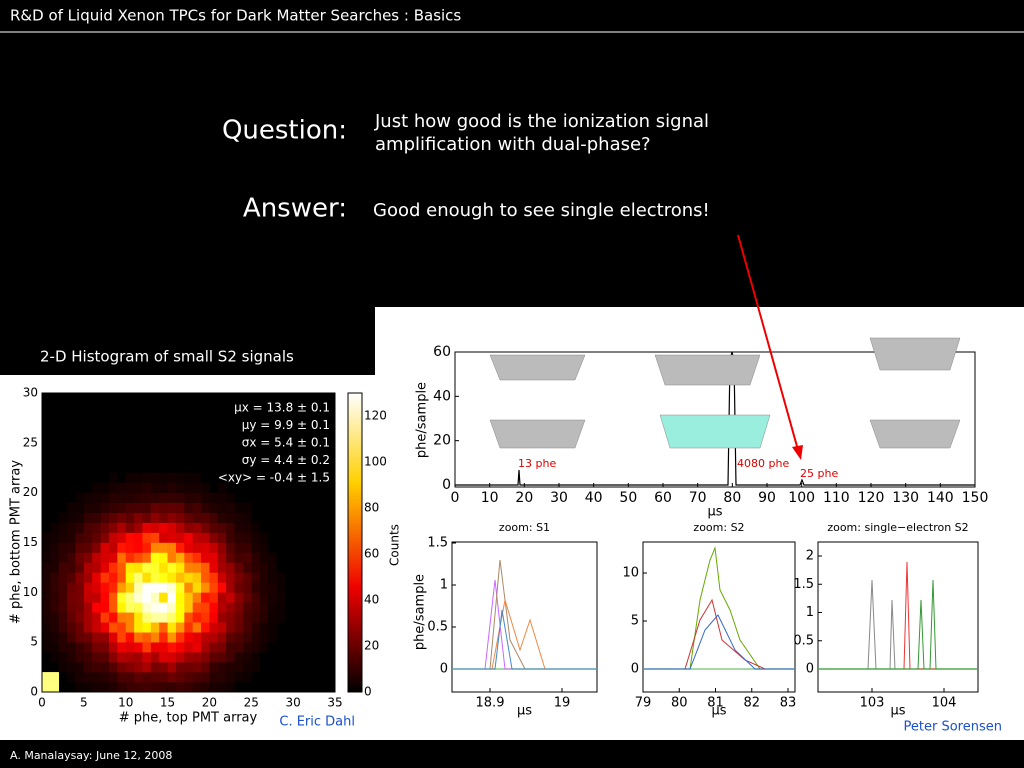  Describe the element at coordinates (897, 711) in the screenshot. I see `x-axis-label: μs` at that location.